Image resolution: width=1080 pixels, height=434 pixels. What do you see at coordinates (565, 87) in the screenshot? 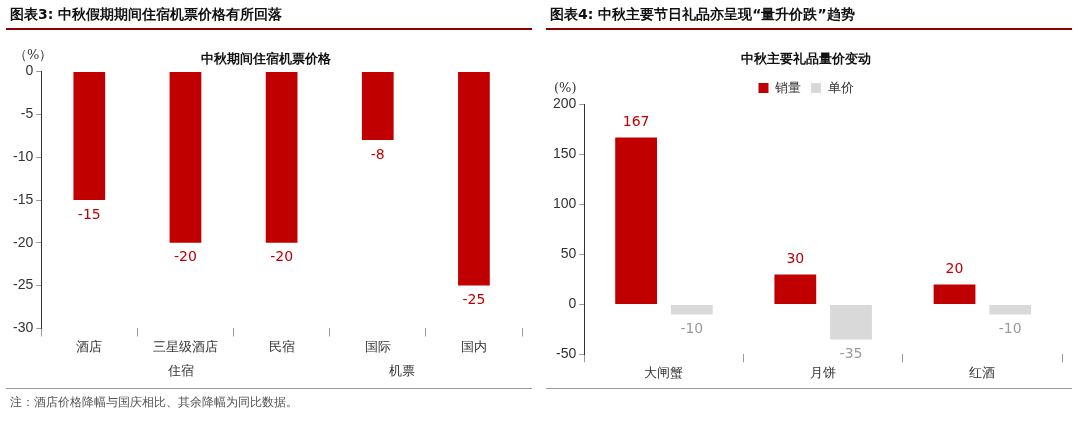
I see `y-axis-title: (%)` at bounding box center [565, 87].